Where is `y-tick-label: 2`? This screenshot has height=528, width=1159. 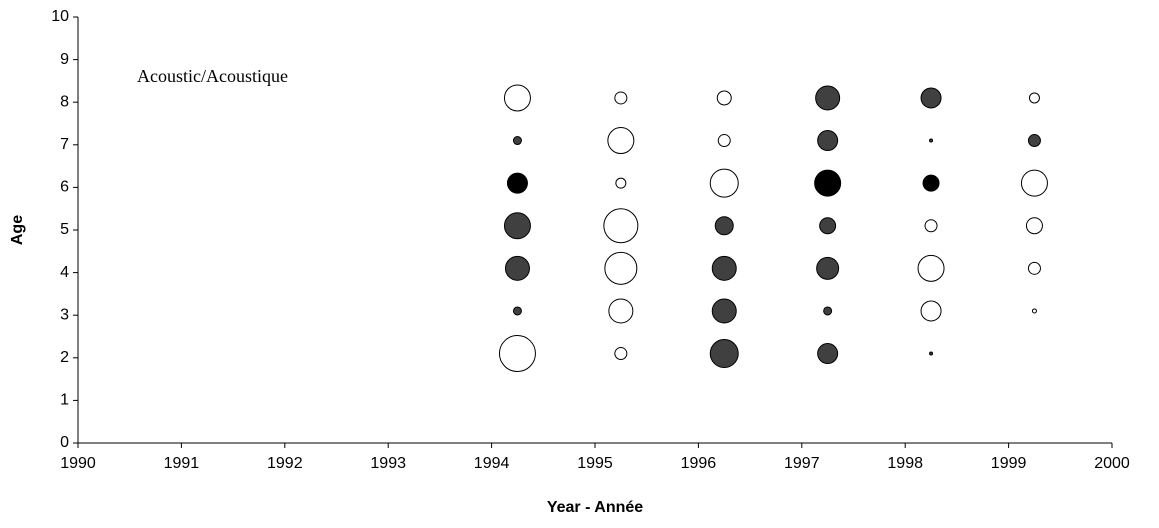
y-tick-label: 2 is located at coordinates (64, 357).